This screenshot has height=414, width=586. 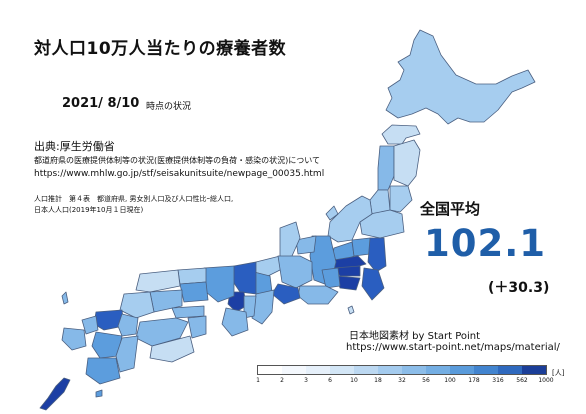 What do you see at coordinates (219, 284) in the screenshot?
I see `prefecture-hyogo` at bounding box center [219, 284].